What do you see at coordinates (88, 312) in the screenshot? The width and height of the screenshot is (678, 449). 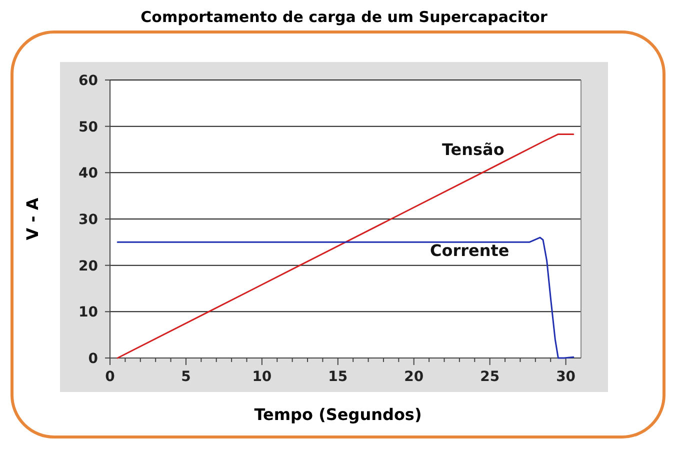 I see `y-tick-label: 10` at bounding box center [88, 312].